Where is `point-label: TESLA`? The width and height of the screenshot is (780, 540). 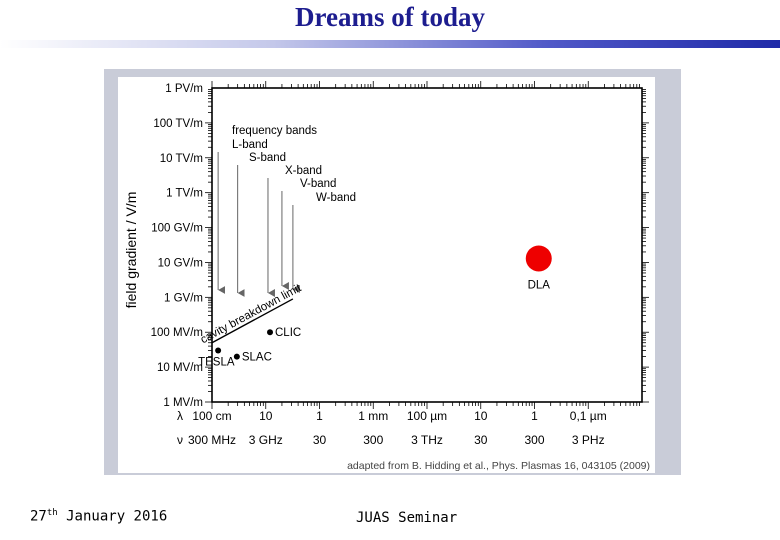 point-label: TESLA is located at coordinates (216, 362).